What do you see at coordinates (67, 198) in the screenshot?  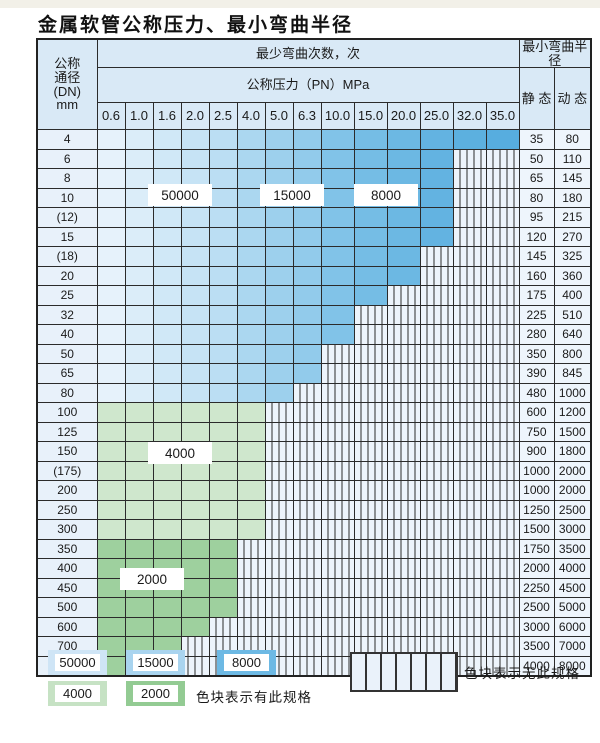 I see `dn-cell: 10` at bounding box center [67, 198].